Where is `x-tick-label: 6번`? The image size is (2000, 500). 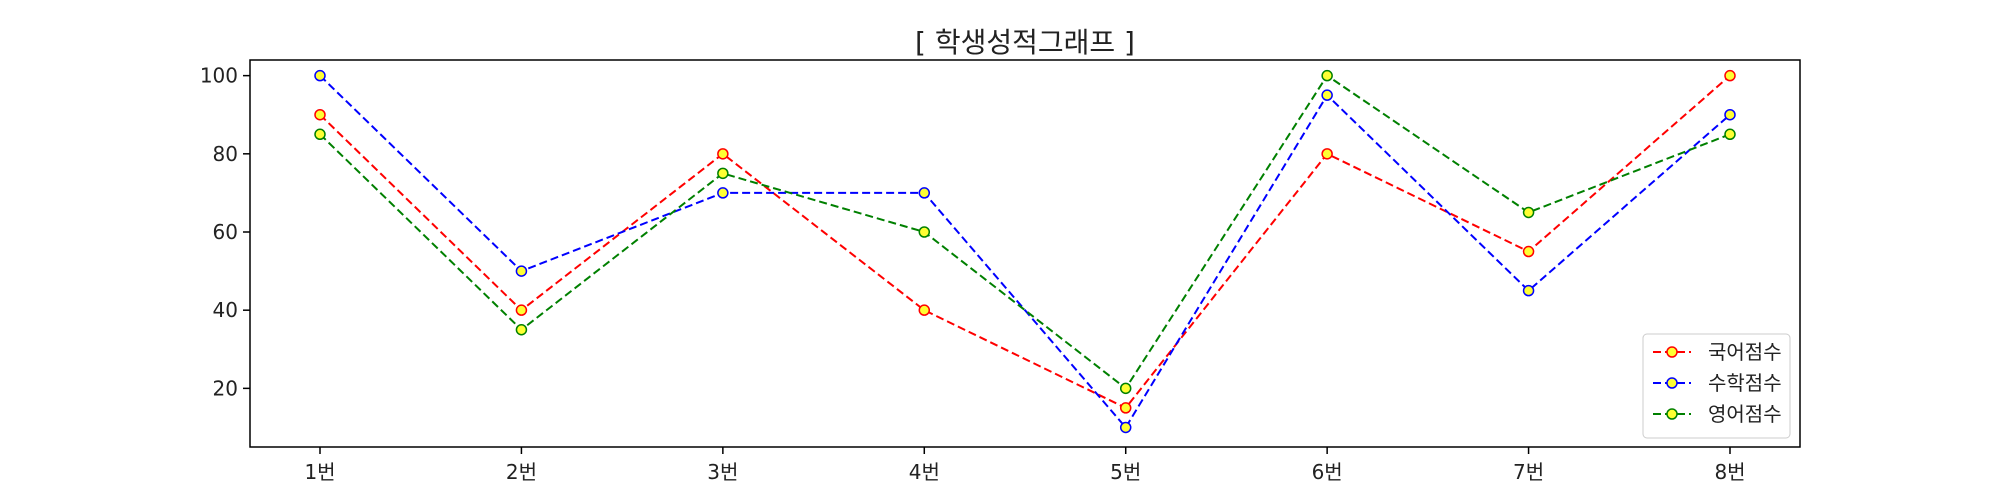 x-tick-label: 6번 is located at coordinates (1327, 472).